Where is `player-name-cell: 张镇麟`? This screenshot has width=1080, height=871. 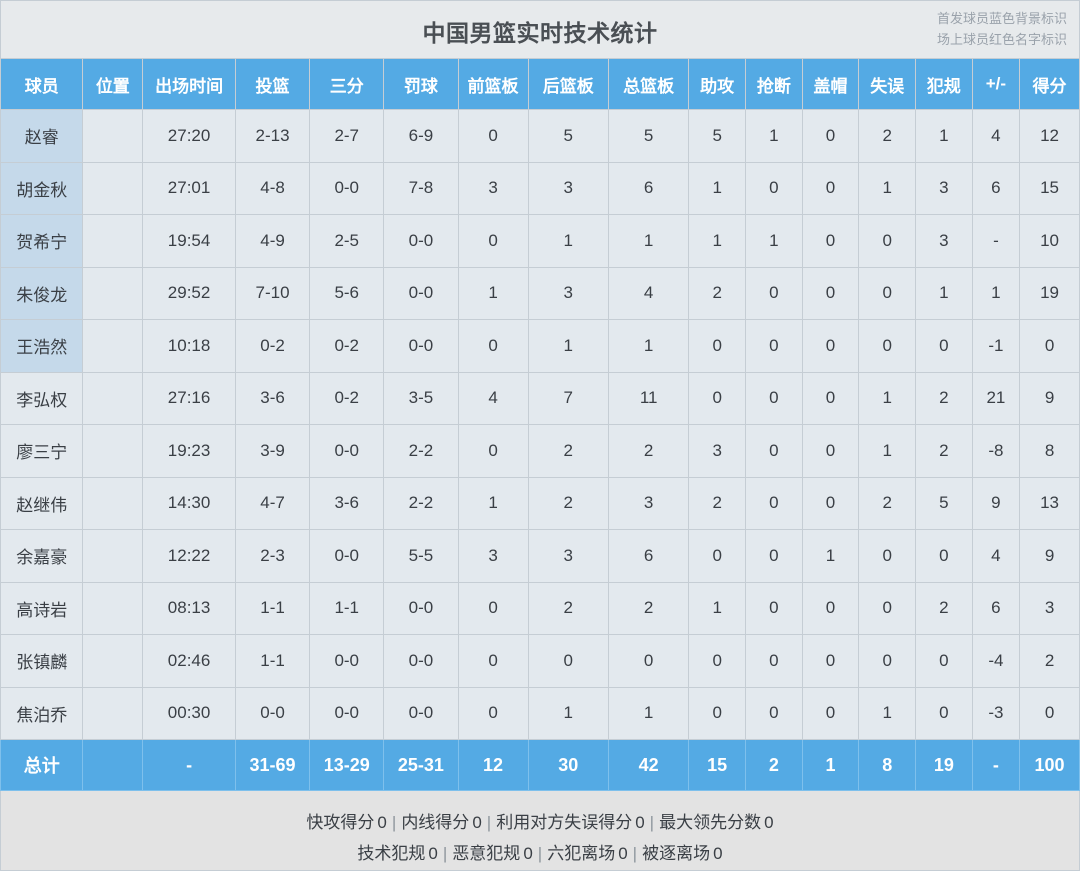 player-name-cell: 张镇麟 is located at coordinates (42, 661).